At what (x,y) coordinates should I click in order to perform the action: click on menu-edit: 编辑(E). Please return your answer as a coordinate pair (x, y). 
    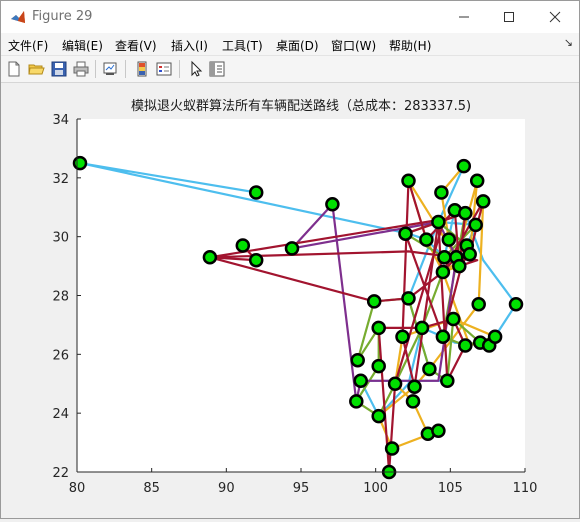
    Looking at the image, I should click on (82, 46).